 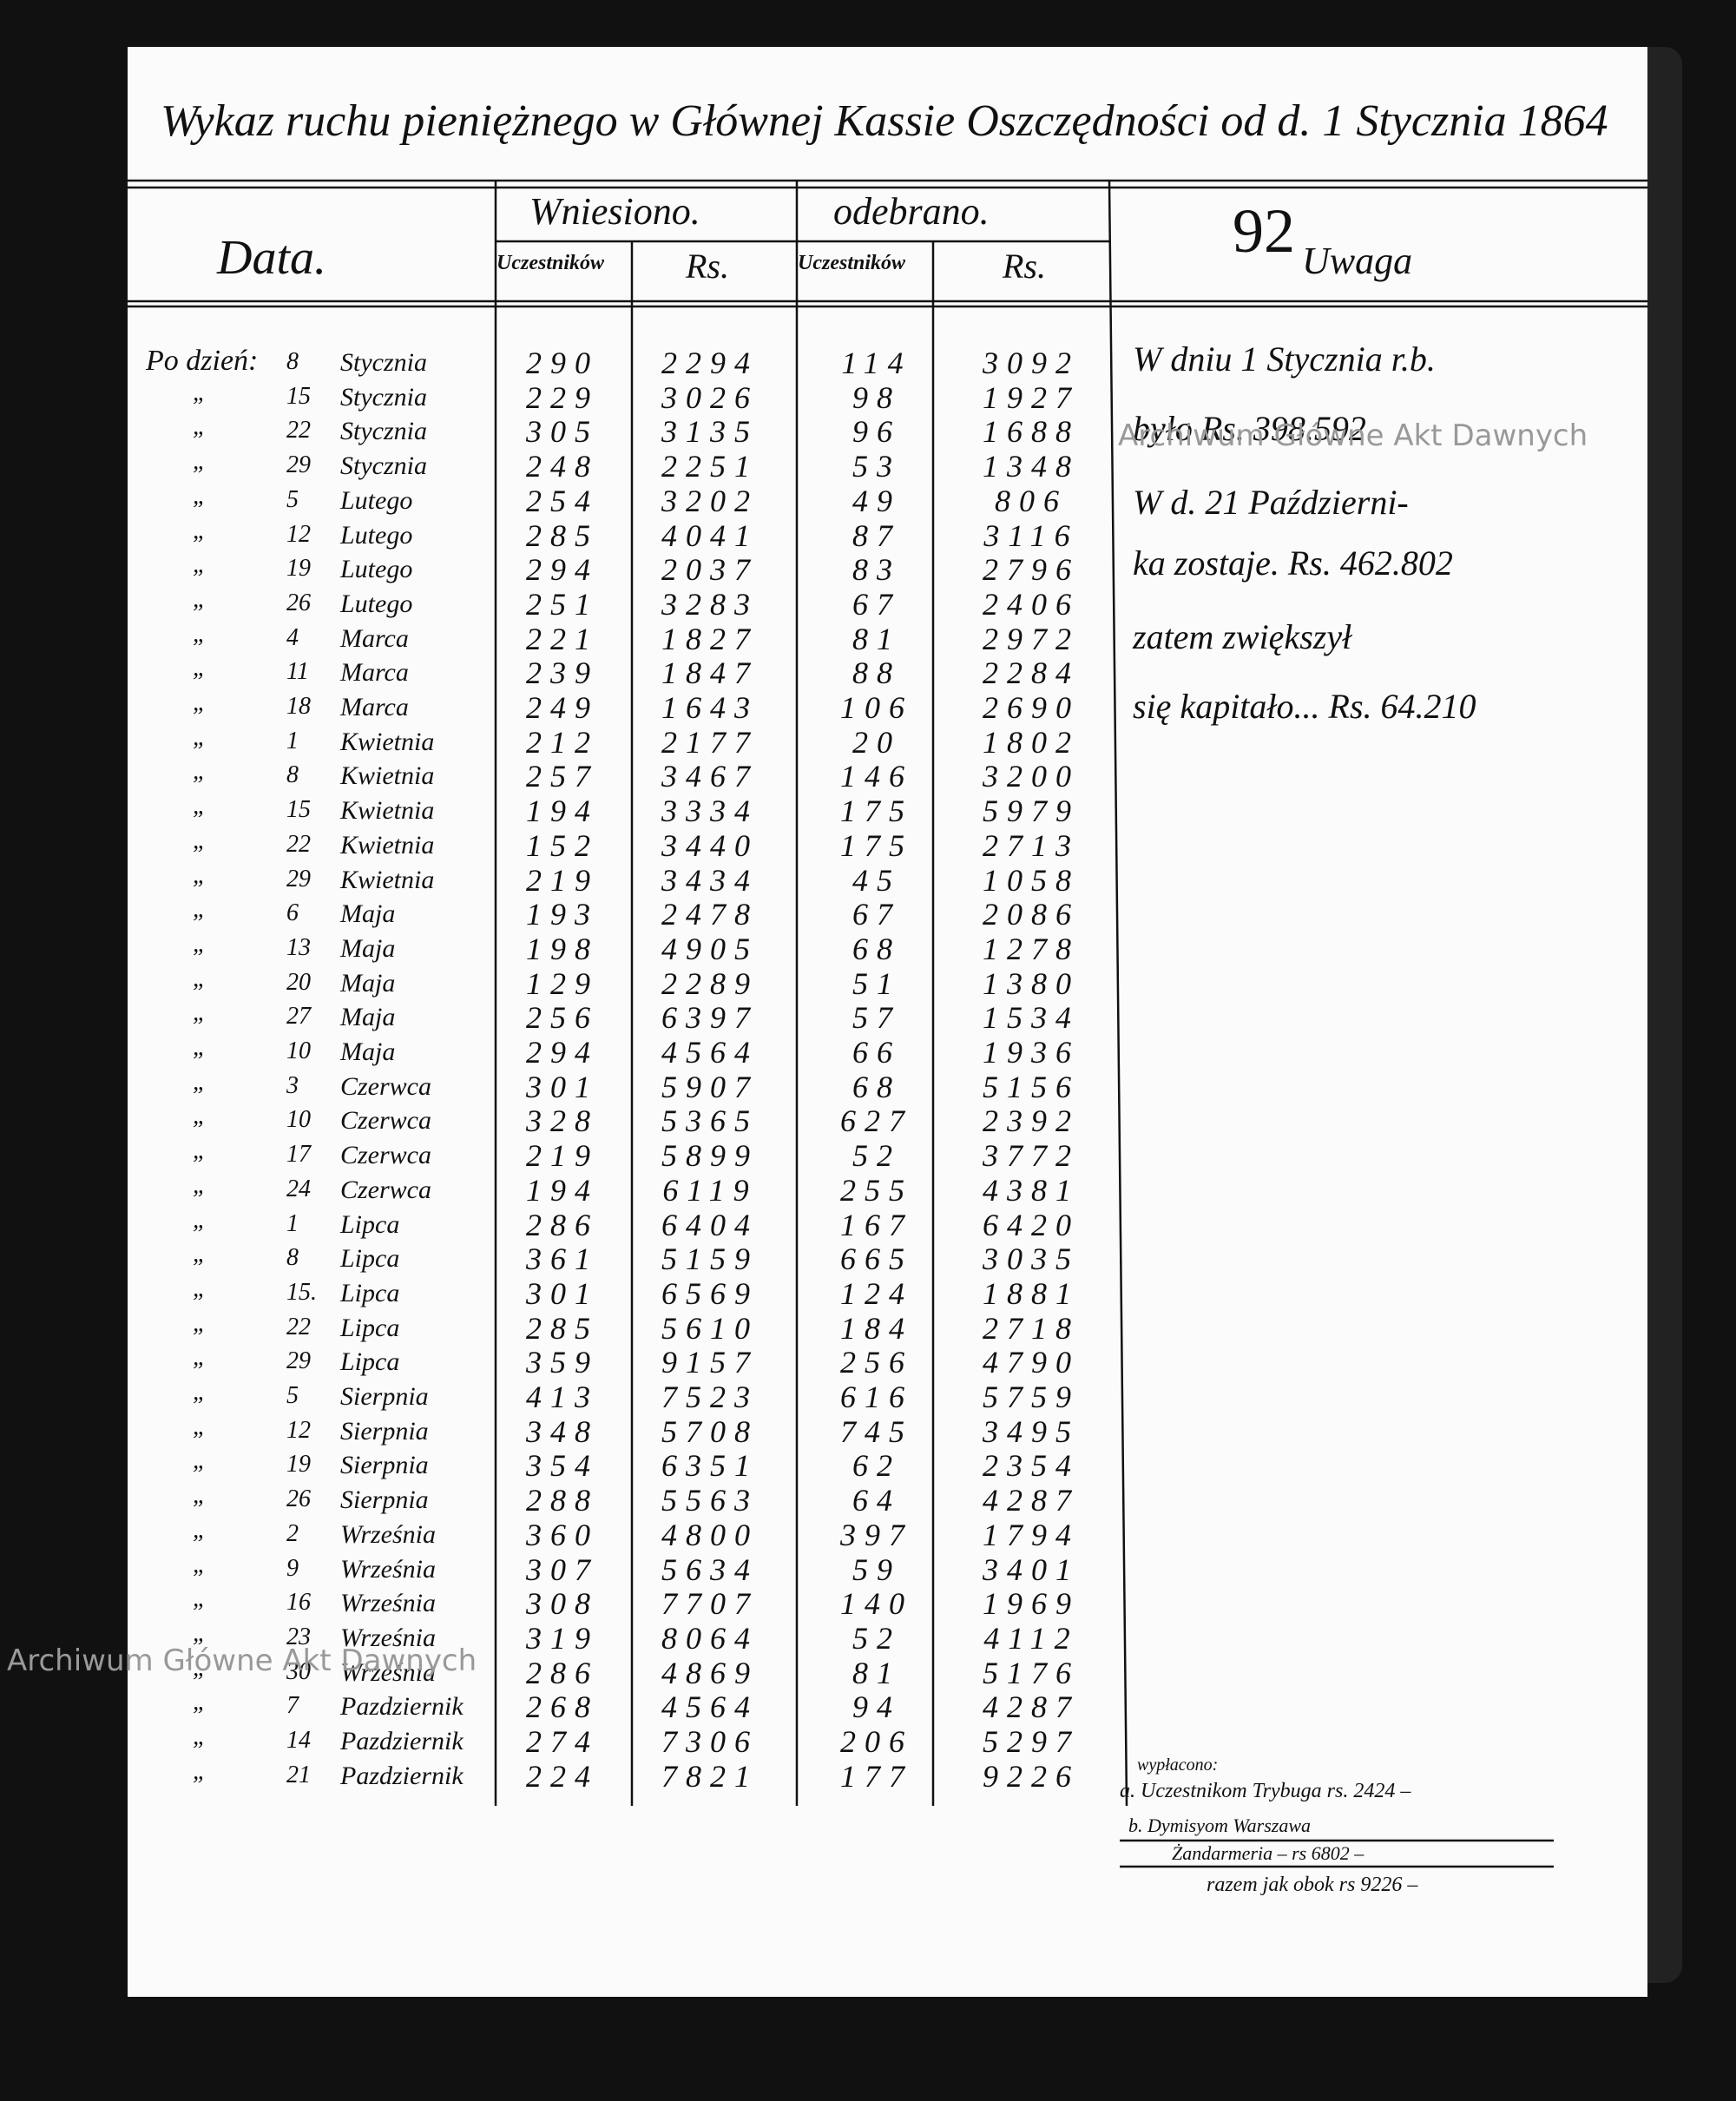 I want to click on cell-number: 4790, so click(x=1031, y=1362).